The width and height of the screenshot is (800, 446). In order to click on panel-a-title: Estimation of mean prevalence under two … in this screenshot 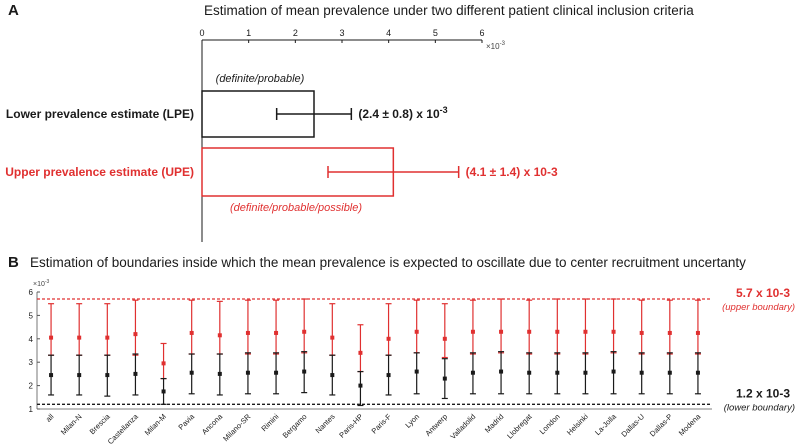, I will do `click(449, 10)`.